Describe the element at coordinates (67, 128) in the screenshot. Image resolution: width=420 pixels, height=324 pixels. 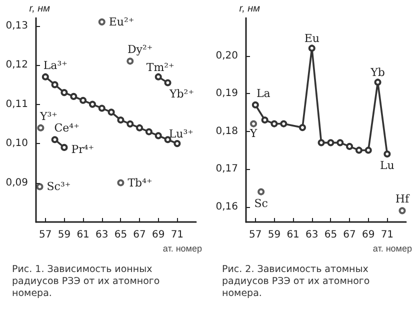
I see `annotation: Ce⁴⁺` at that location.